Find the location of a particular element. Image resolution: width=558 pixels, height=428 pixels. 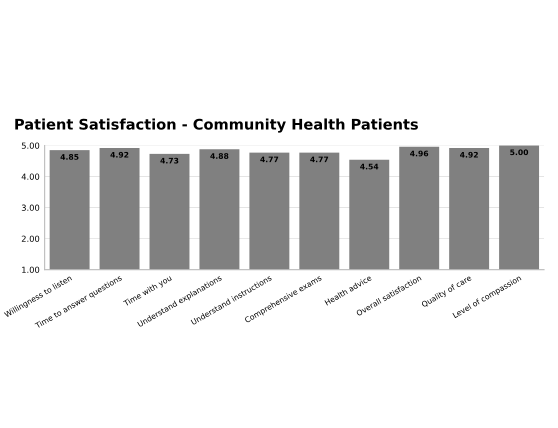

y-tick-label: 3.00 is located at coordinates (31, 207).